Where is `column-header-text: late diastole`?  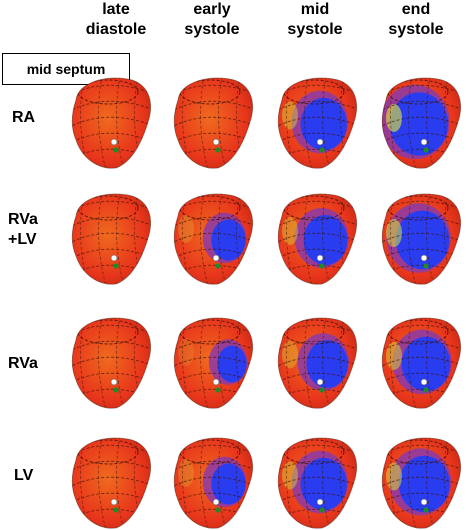
column-header-text: late diastole is located at coordinates (116, 19).